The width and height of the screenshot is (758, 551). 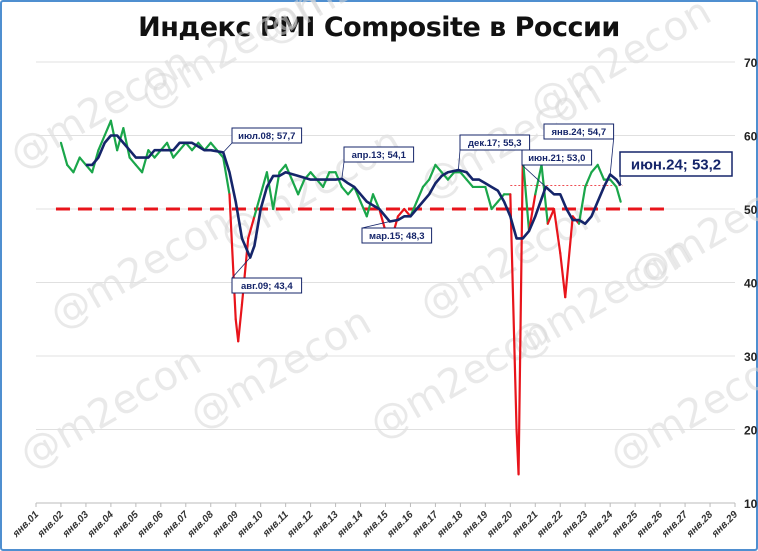 I want to click on x-tick-label: янв.05, so click(x=125, y=524).